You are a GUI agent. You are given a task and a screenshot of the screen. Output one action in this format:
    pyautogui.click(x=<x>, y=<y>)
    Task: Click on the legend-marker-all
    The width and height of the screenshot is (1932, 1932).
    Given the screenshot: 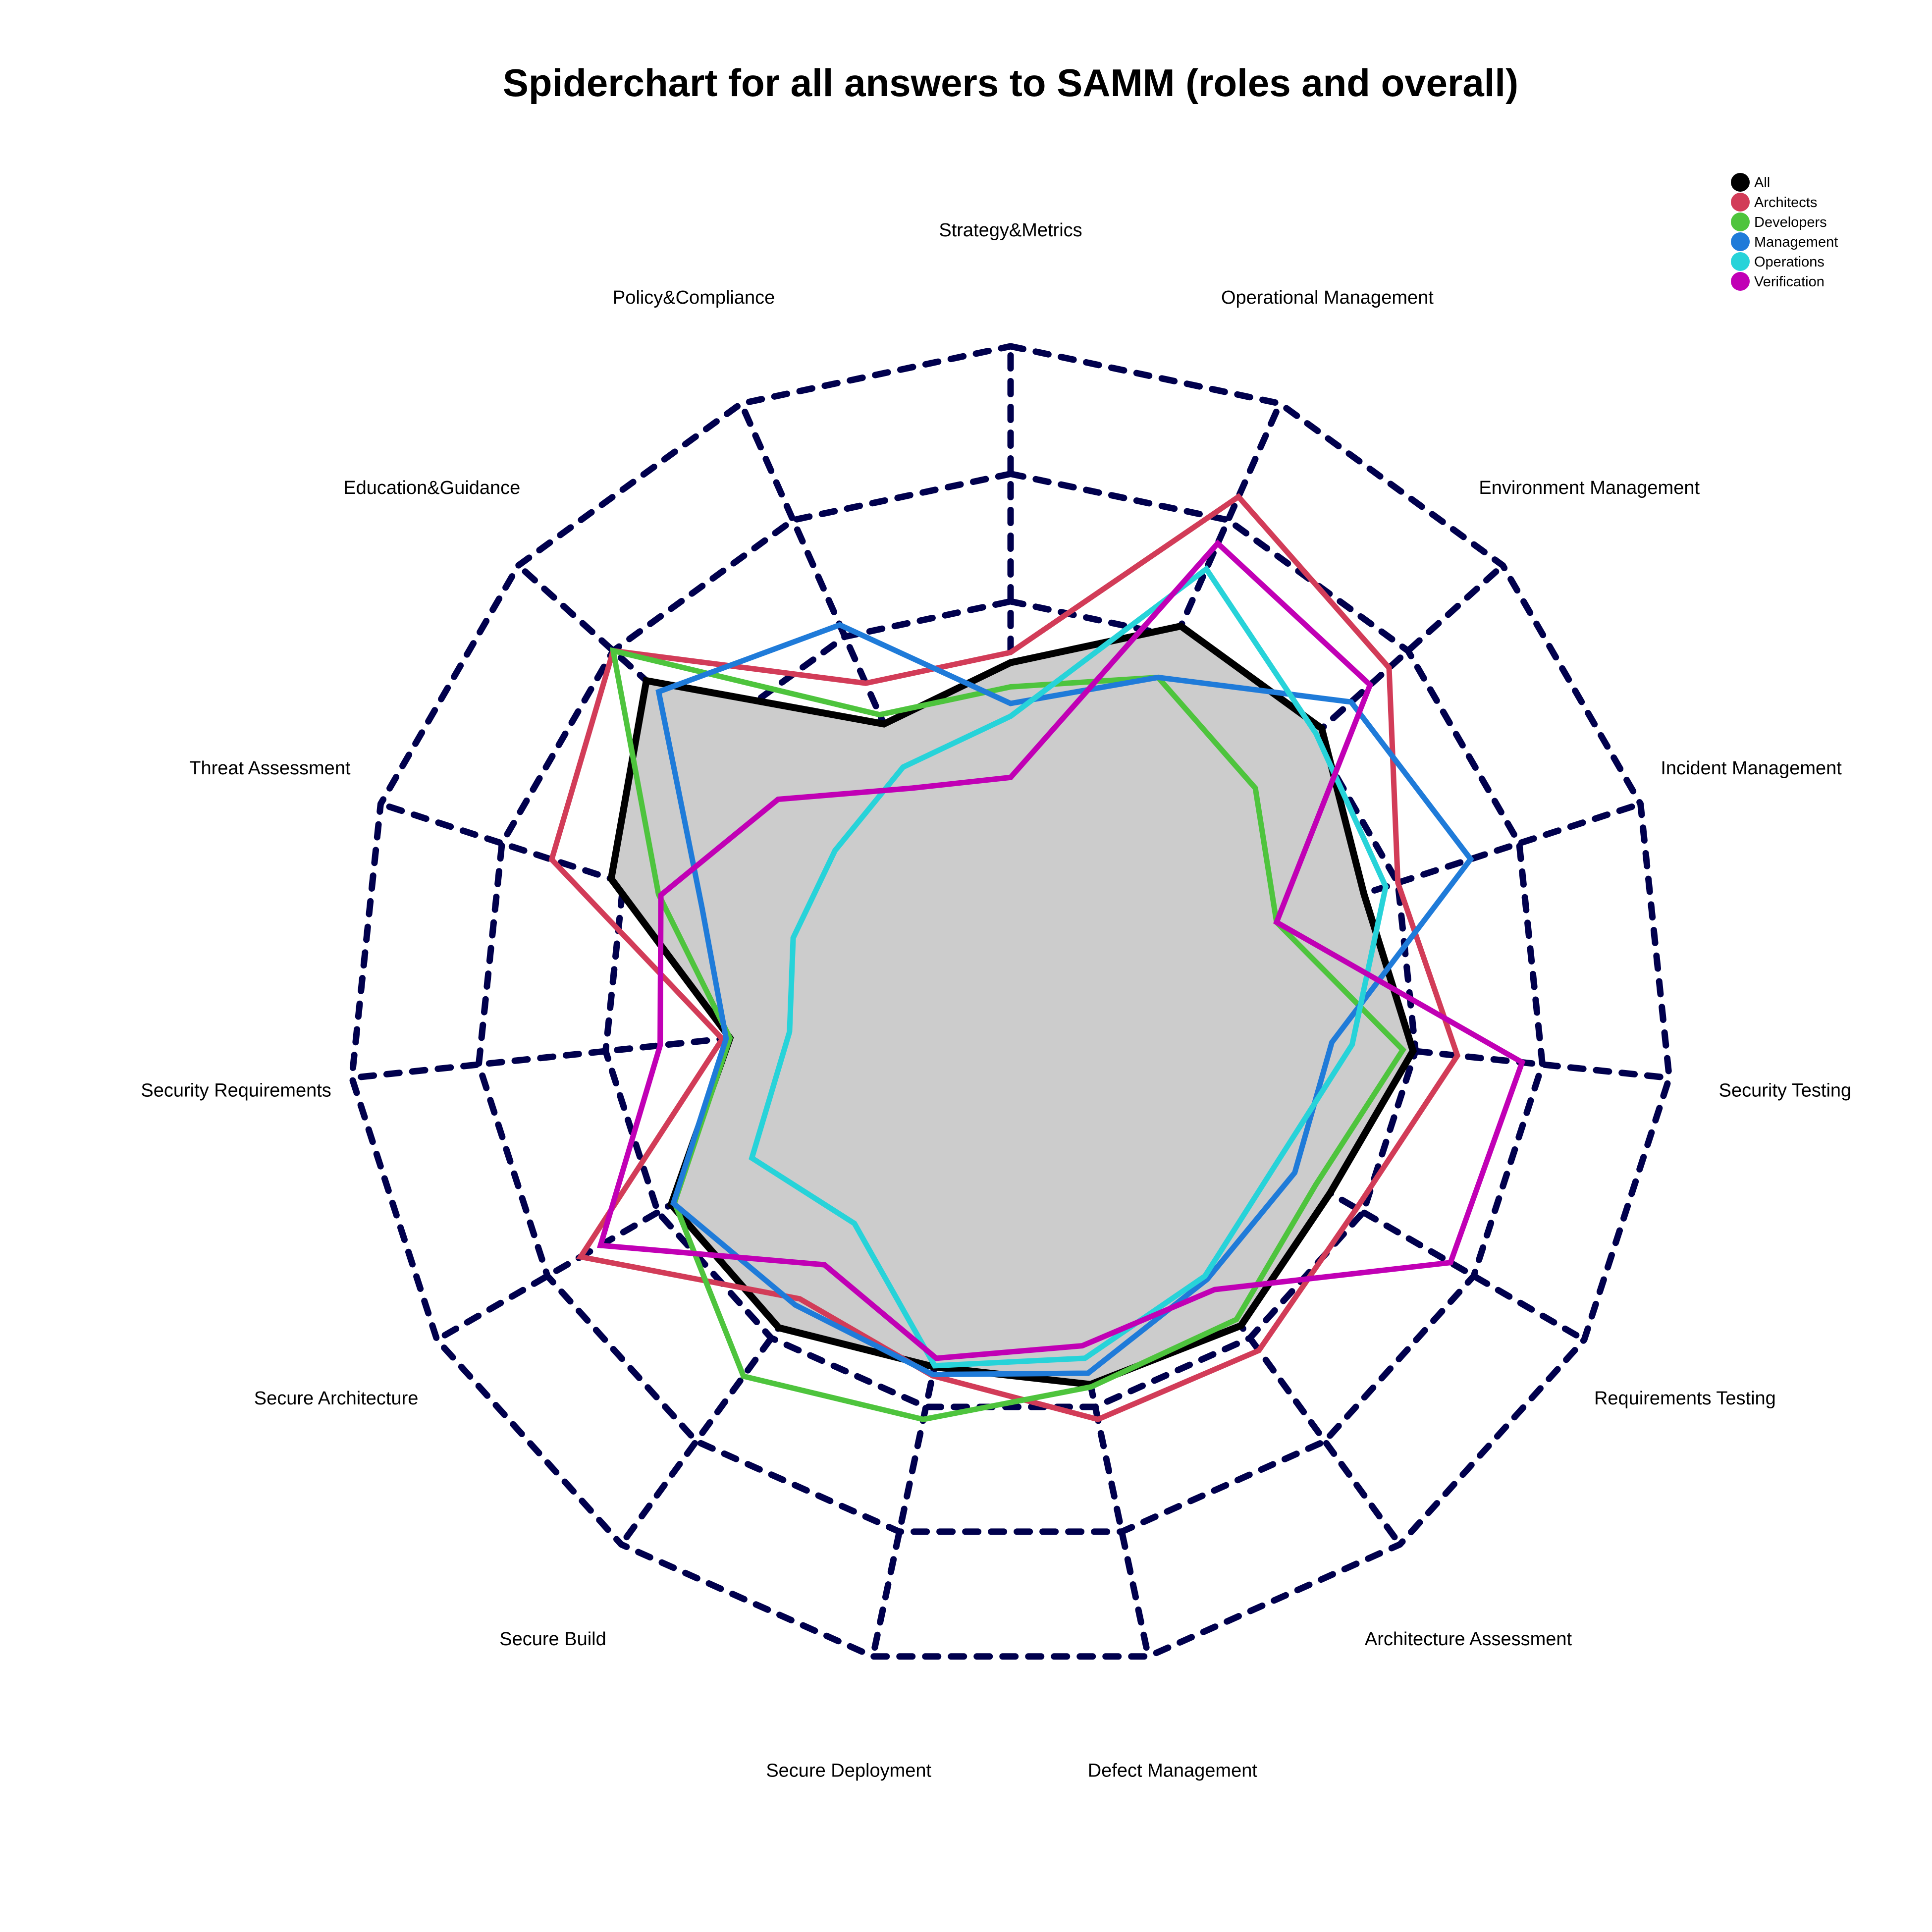 What is the action you would take?
    pyautogui.click(x=1740, y=182)
    